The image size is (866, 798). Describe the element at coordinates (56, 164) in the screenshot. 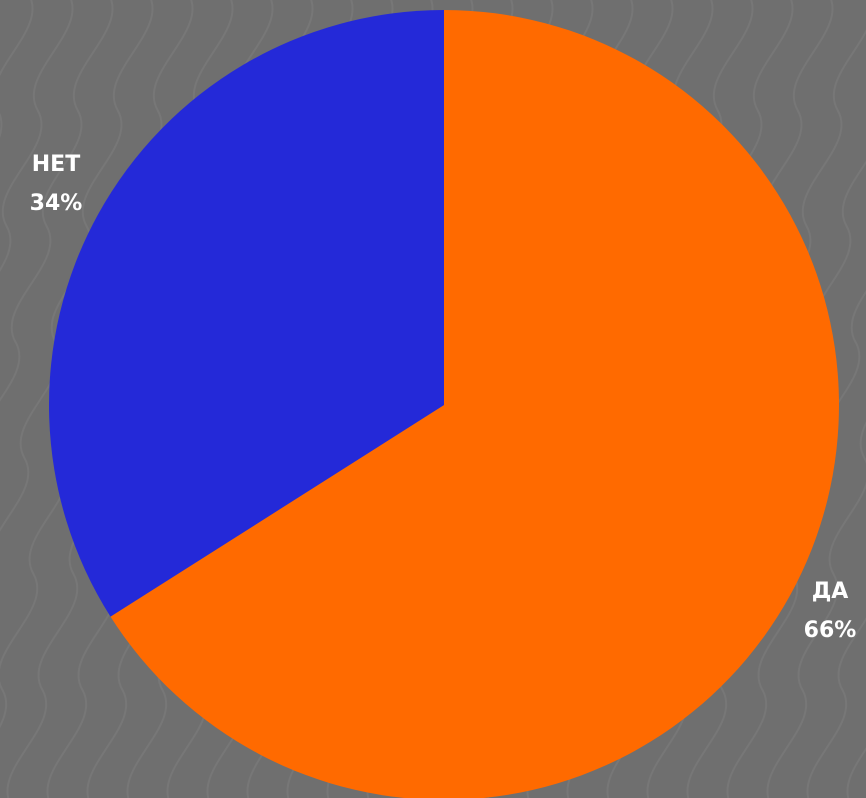

I see `slice-label-net: НЕТ` at that location.